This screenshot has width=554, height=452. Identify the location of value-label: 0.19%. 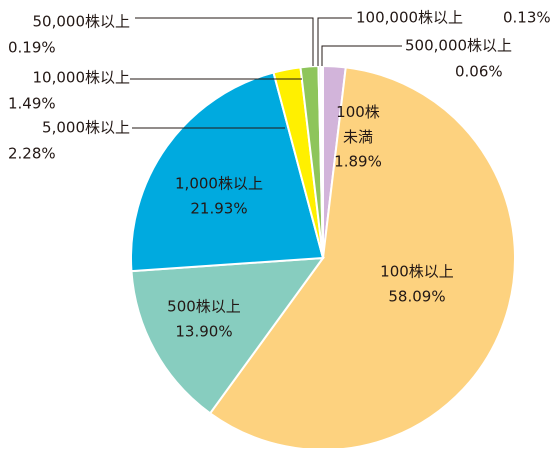
(32, 48).